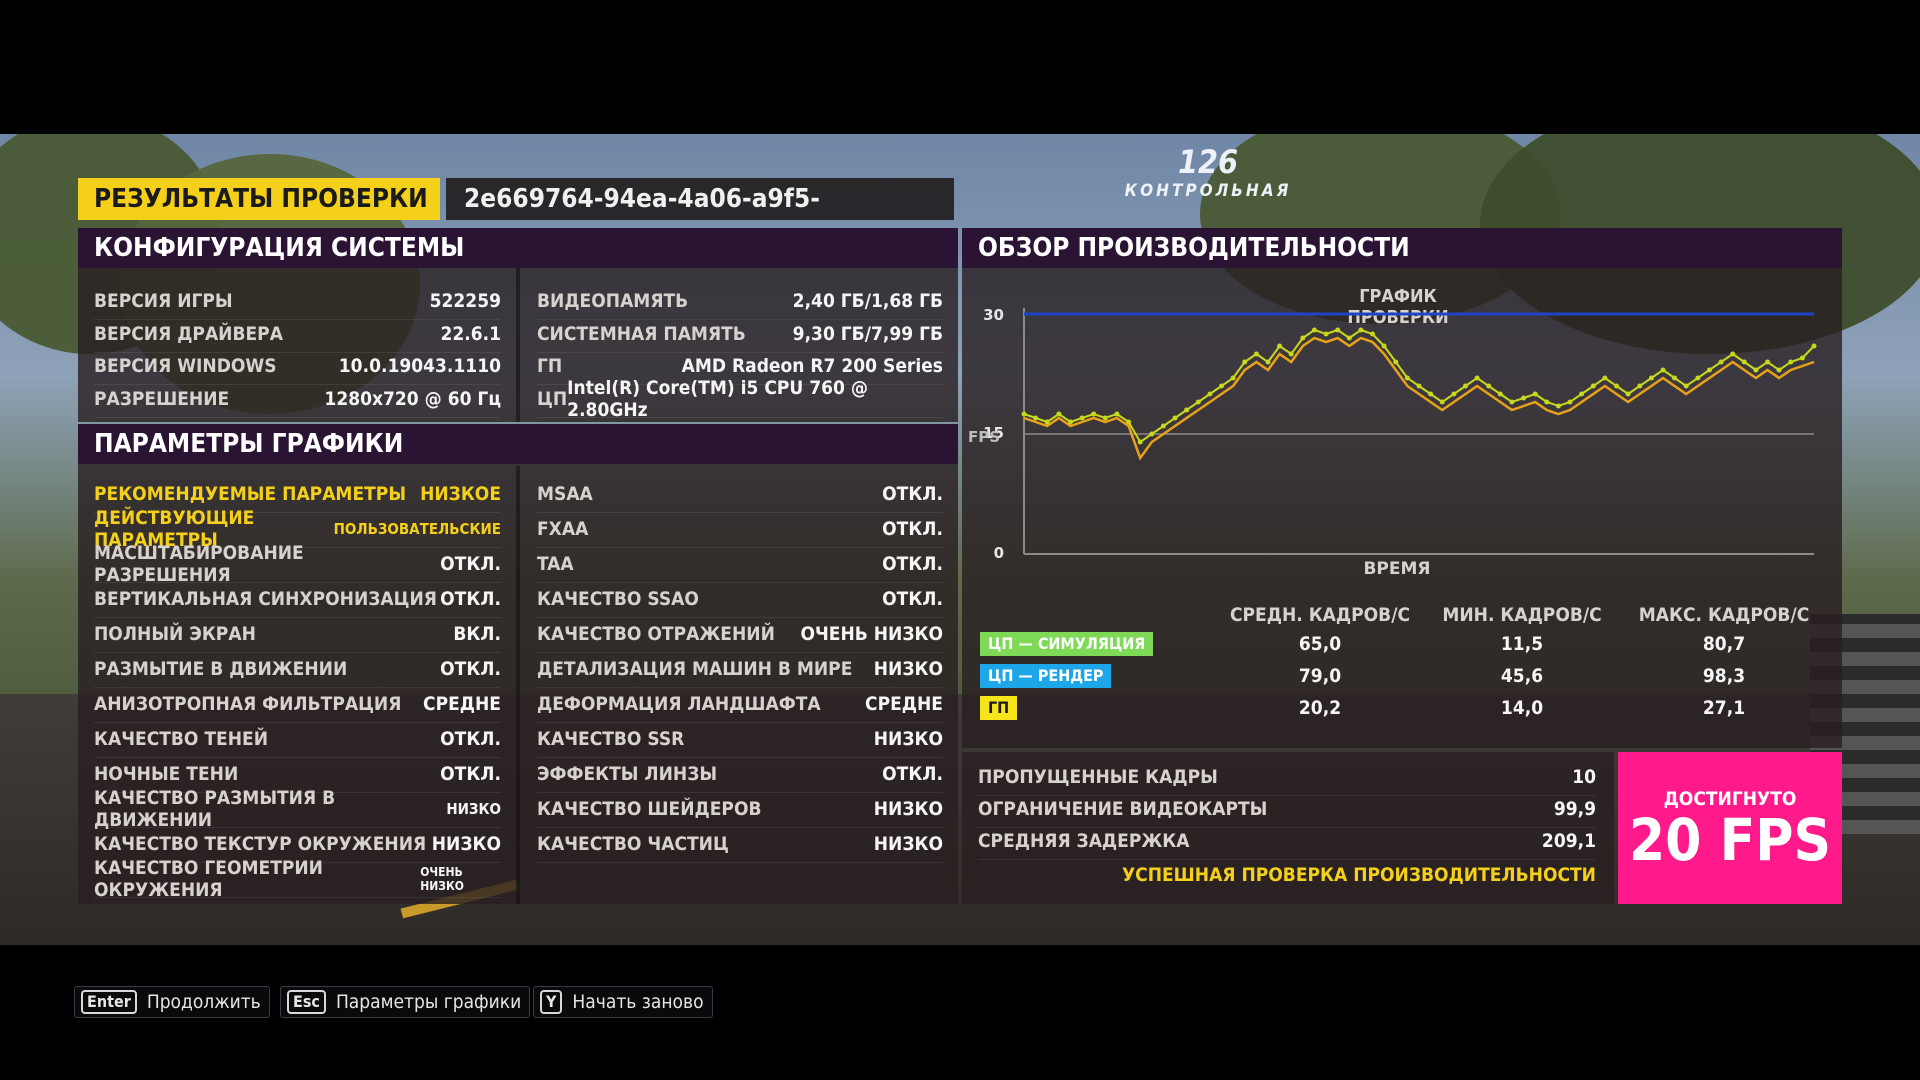 This screenshot has height=1080, width=1920. What do you see at coordinates (1084, 841) in the screenshot?
I see `summary-row-label: СРЕДНЯЯ ЗАДЕРЖКА` at bounding box center [1084, 841].